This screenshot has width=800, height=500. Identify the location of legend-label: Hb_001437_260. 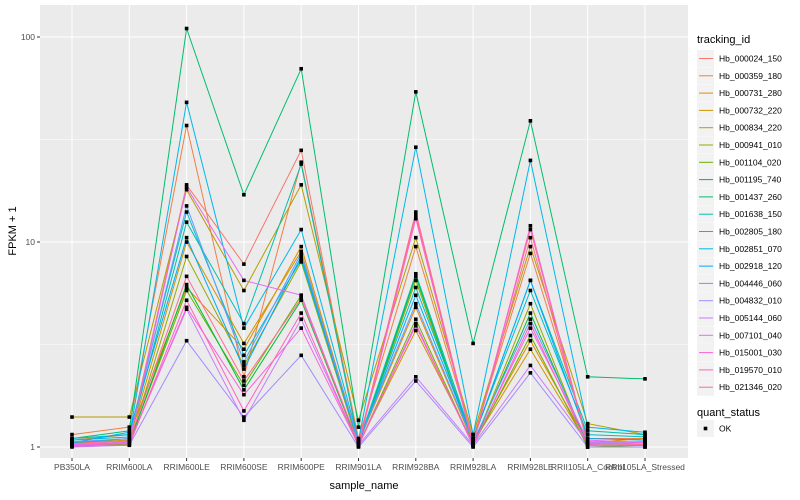
(750, 197).